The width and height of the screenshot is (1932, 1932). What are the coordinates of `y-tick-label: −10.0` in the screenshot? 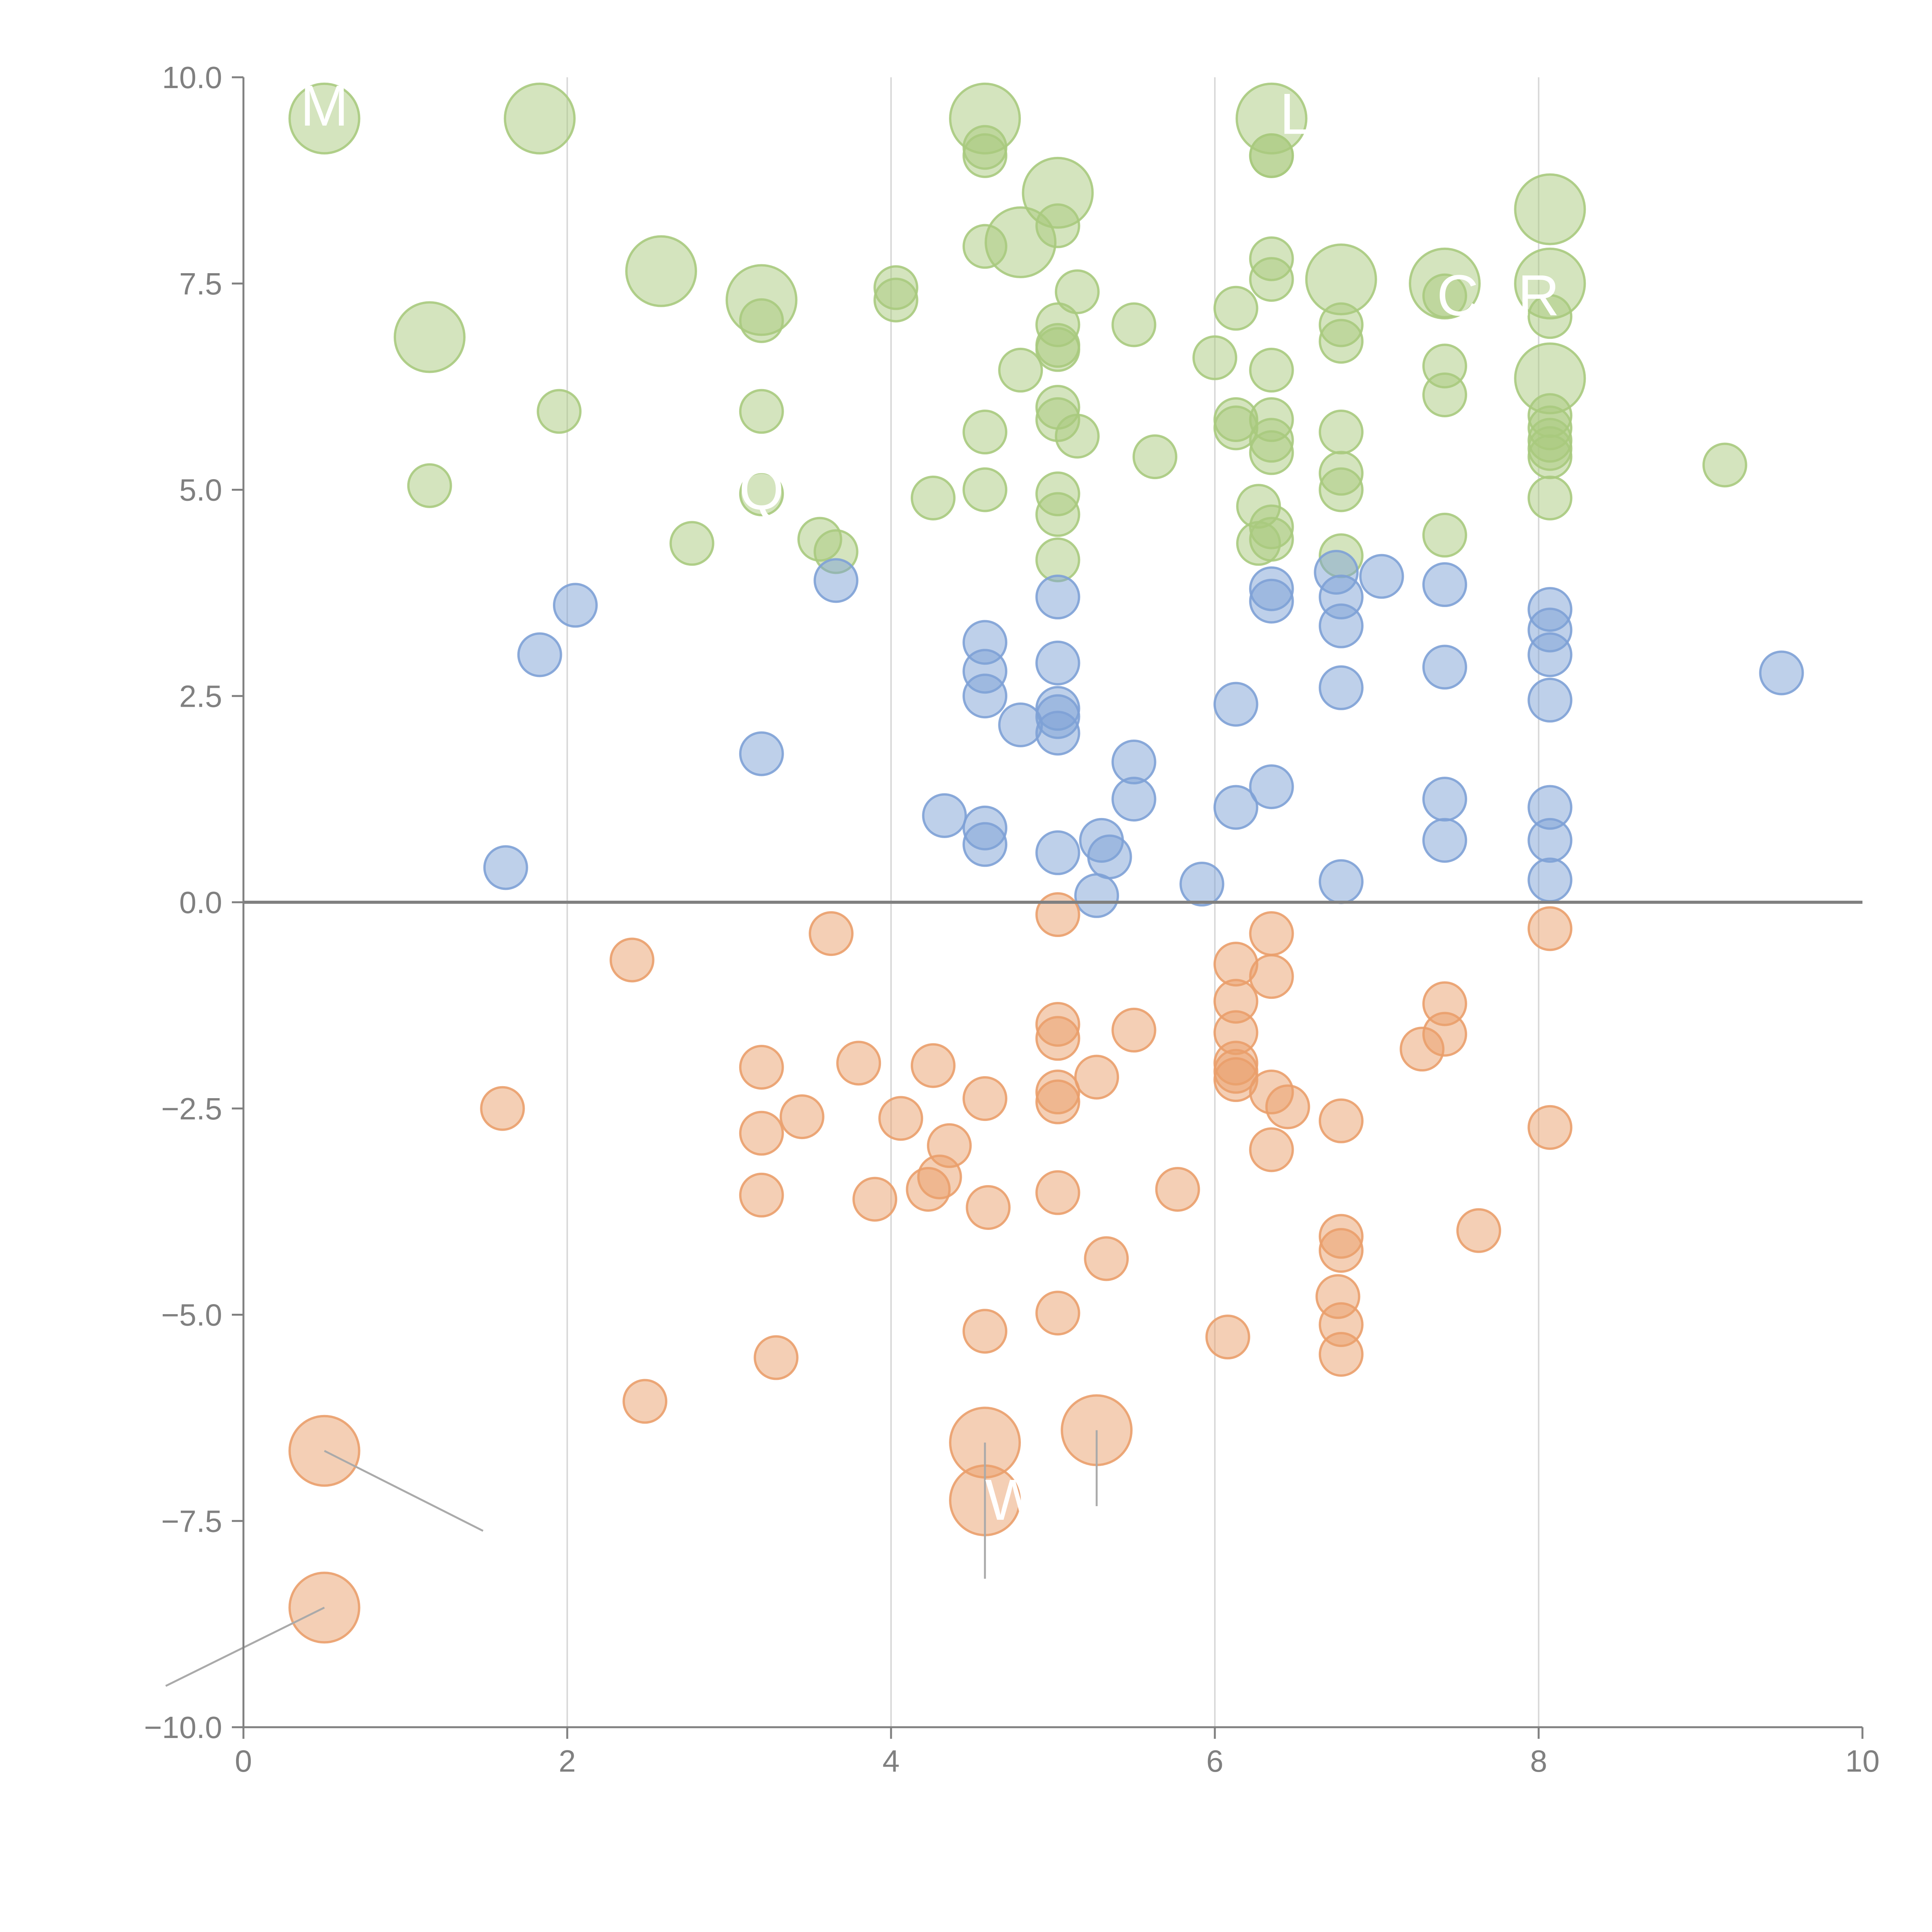 It's located at (183, 1728).